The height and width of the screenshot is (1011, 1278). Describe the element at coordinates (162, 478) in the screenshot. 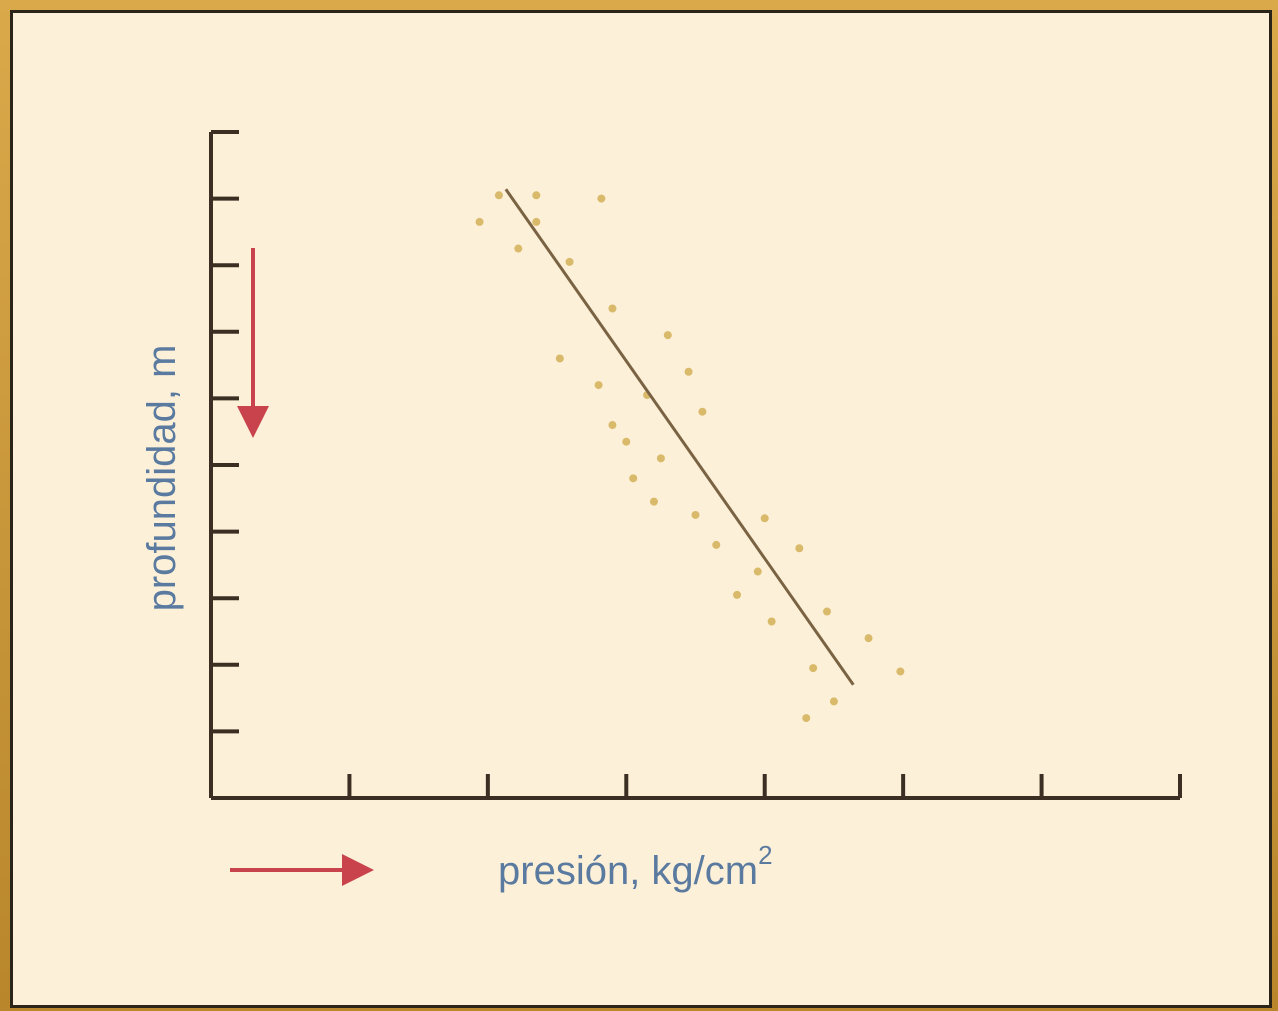

I see `y-axis-label: profundidad, m` at that location.